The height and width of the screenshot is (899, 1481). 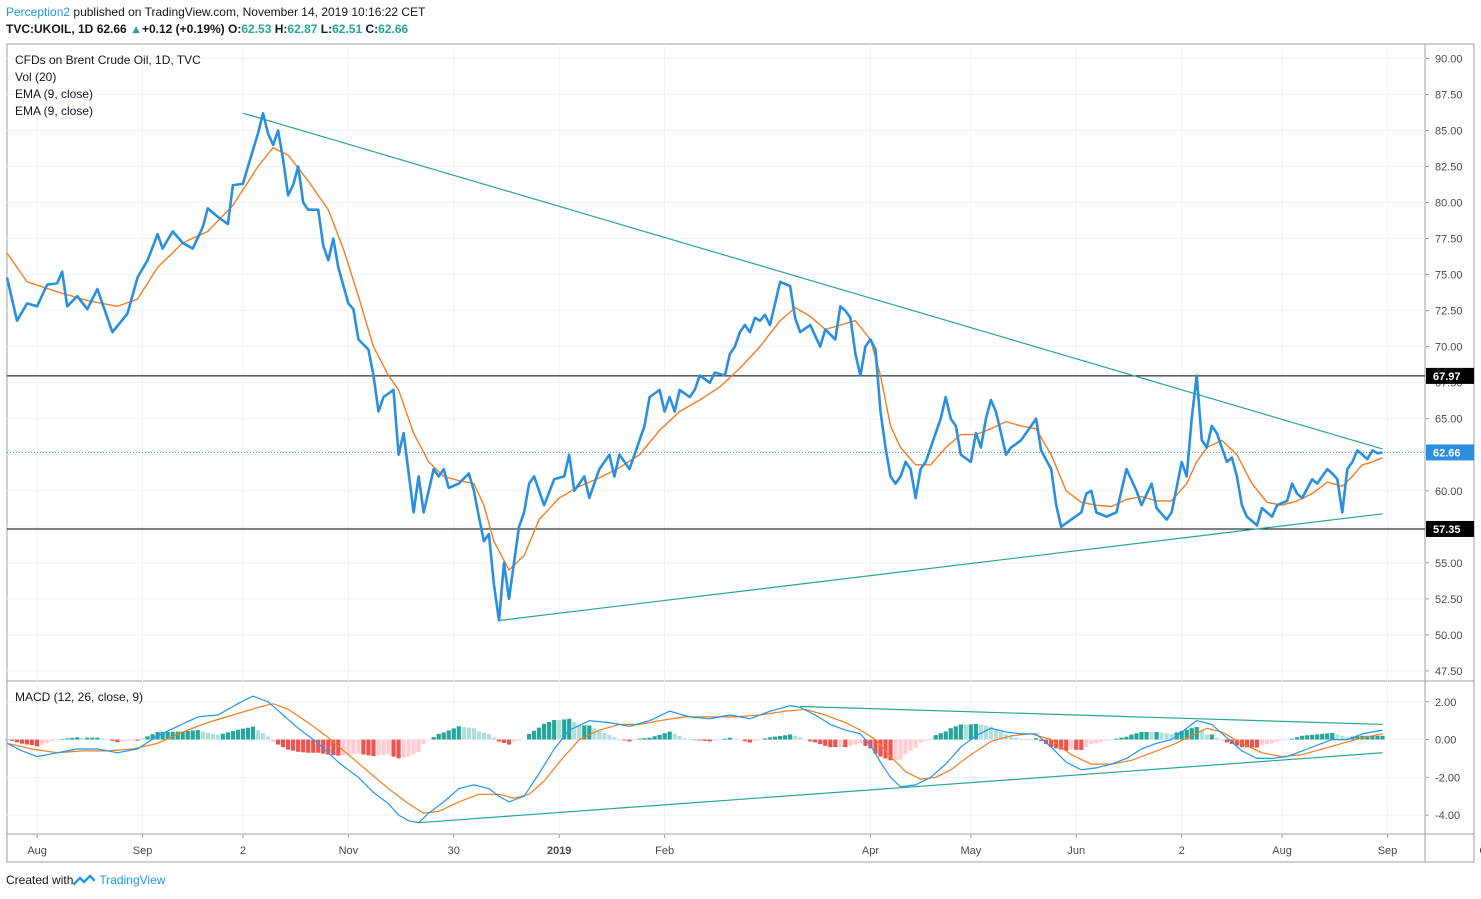 What do you see at coordinates (143, 851) in the screenshot?
I see `time-tick-label: Sep` at bounding box center [143, 851].